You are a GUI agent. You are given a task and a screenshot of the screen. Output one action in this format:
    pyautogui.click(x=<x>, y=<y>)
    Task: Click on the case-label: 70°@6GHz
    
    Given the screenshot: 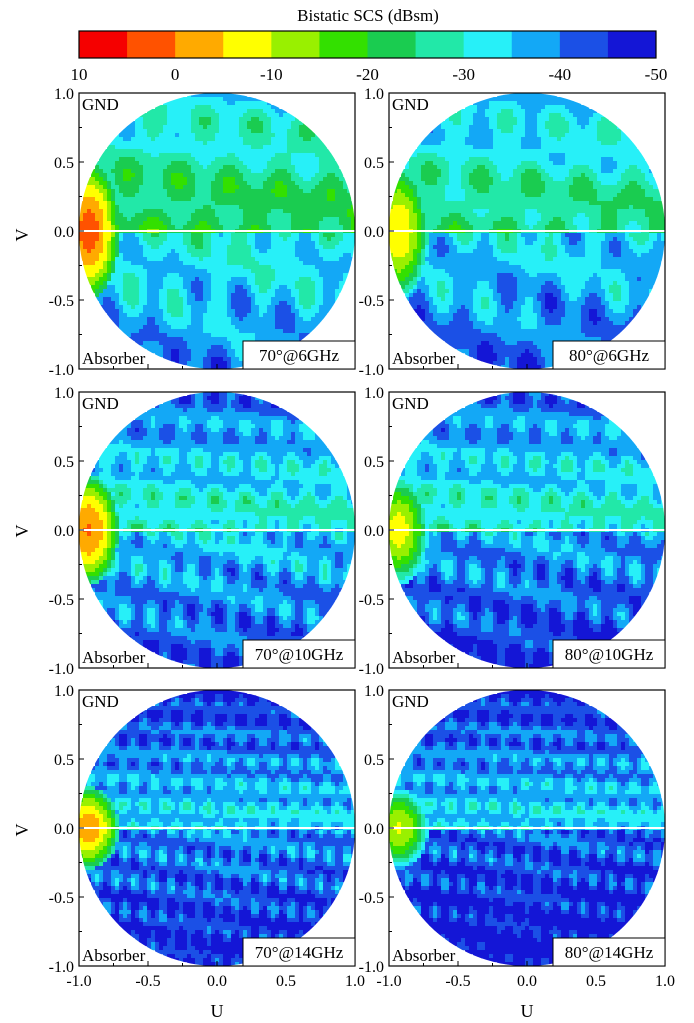 What is the action you would take?
    pyautogui.click(x=299, y=355)
    